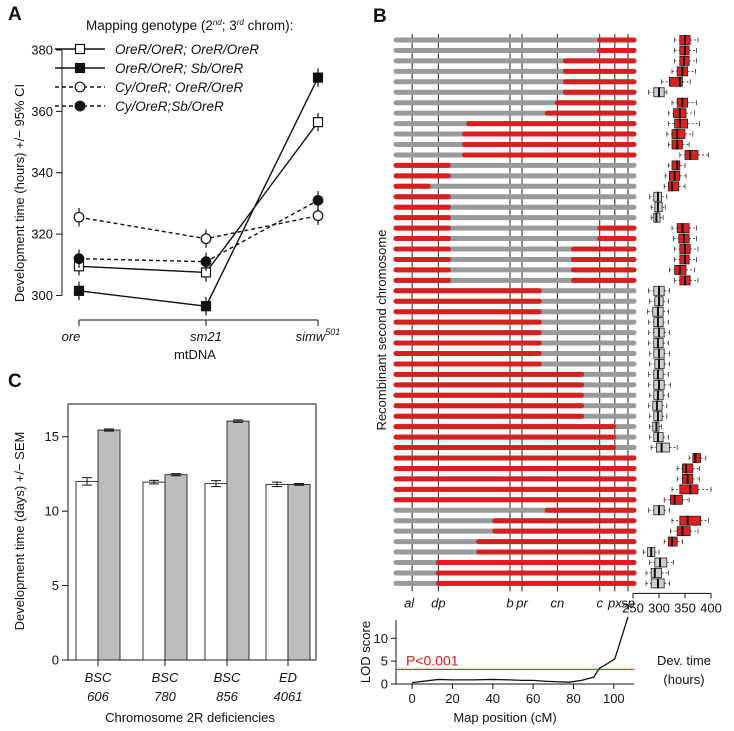  What do you see at coordinates (365, 652) in the screenshot?
I see `lod-y-axis-label: LOD score` at bounding box center [365, 652].